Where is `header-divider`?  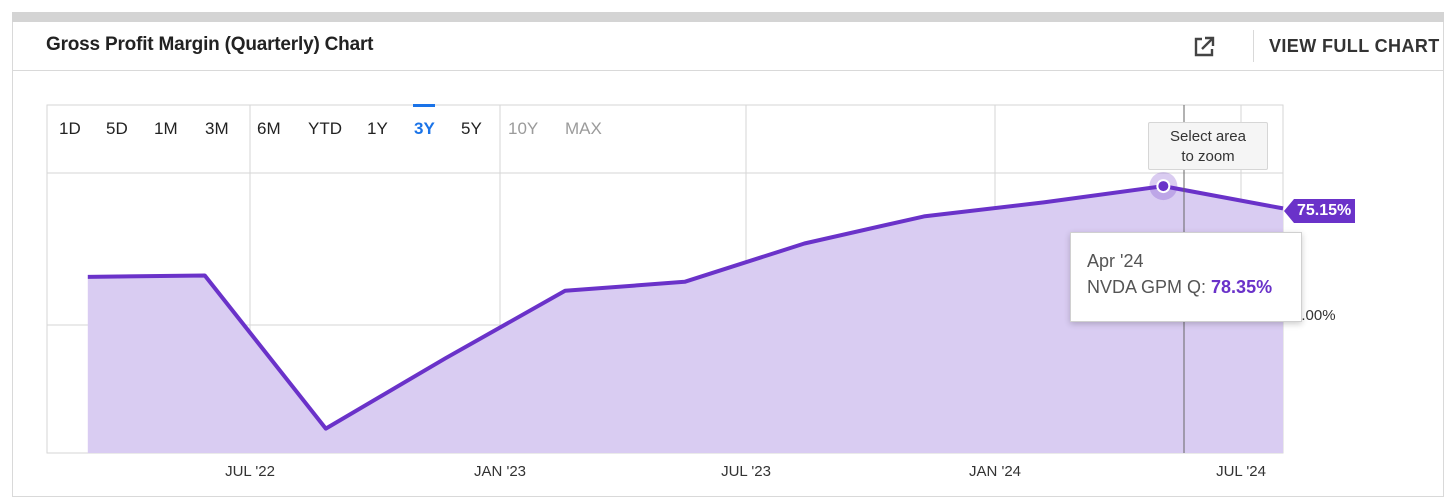
header-divider is located at coordinates (1253, 46).